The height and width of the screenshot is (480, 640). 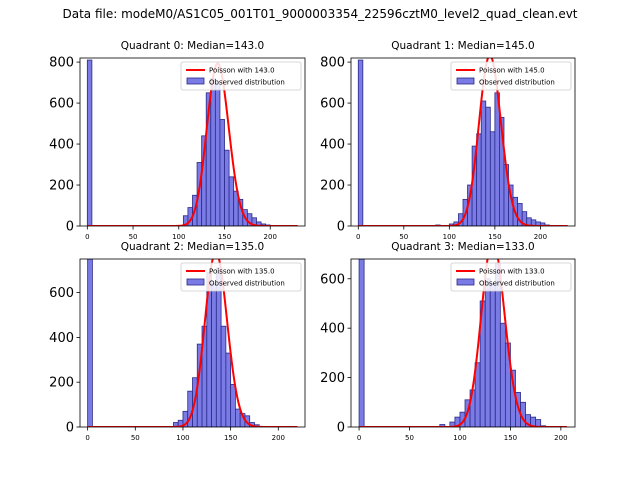 I want to click on quadrant-0-legend-curve-label: Poisson with 143.0, so click(x=242, y=71).